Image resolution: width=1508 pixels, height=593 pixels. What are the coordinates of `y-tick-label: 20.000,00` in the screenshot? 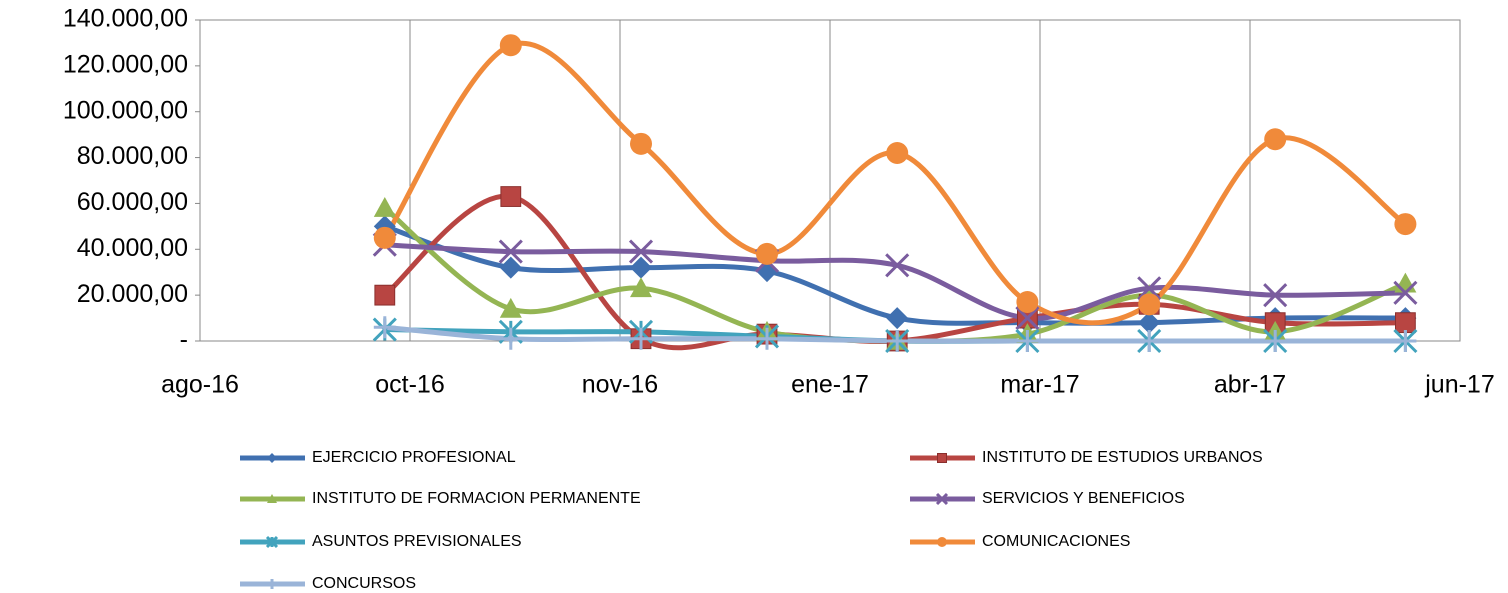 It's located at (132, 294).